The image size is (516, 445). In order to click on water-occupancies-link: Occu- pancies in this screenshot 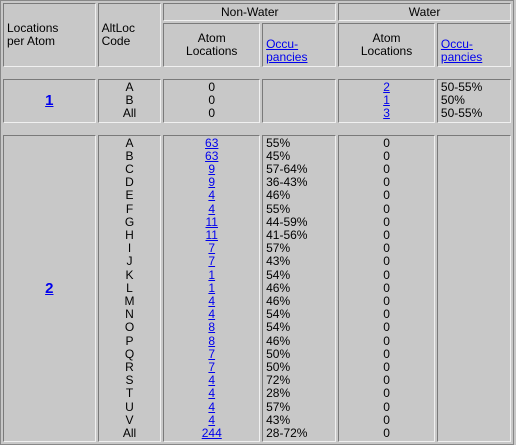, I will do `click(461, 51)`.